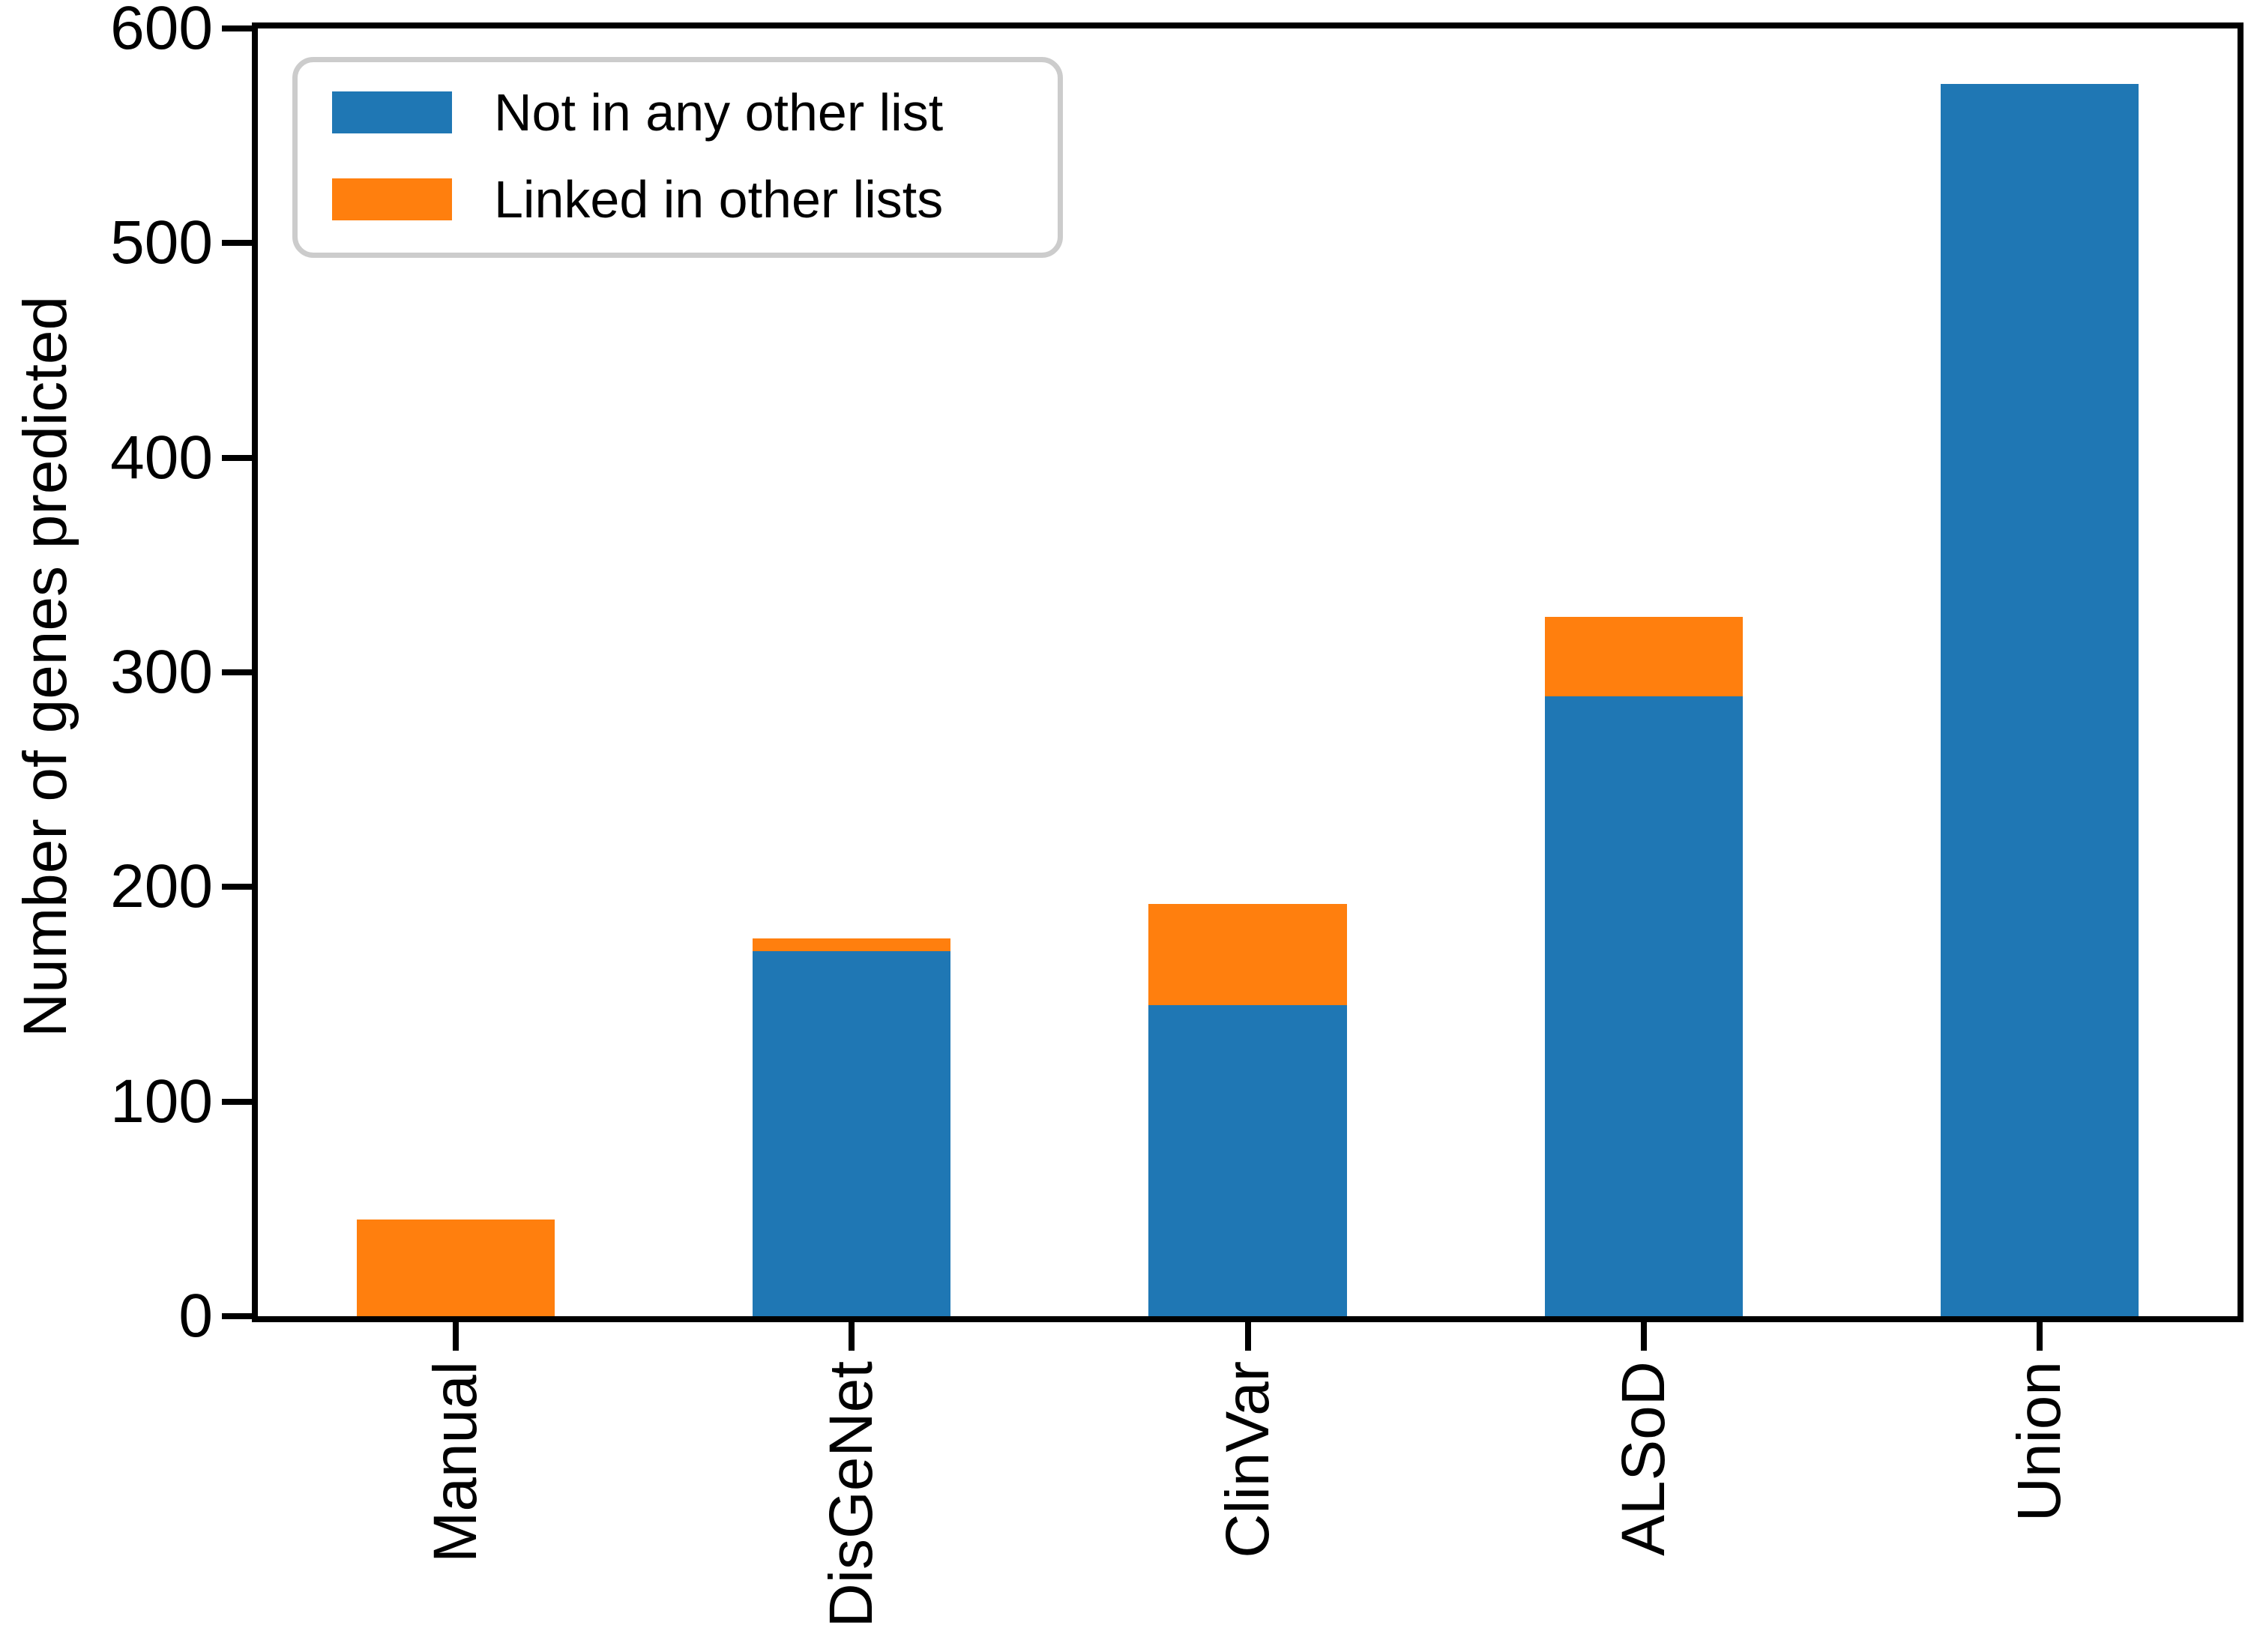 This screenshot has height=1652, width=2257. I want to click on x-tick-label: Union, so click(2038, 1441).